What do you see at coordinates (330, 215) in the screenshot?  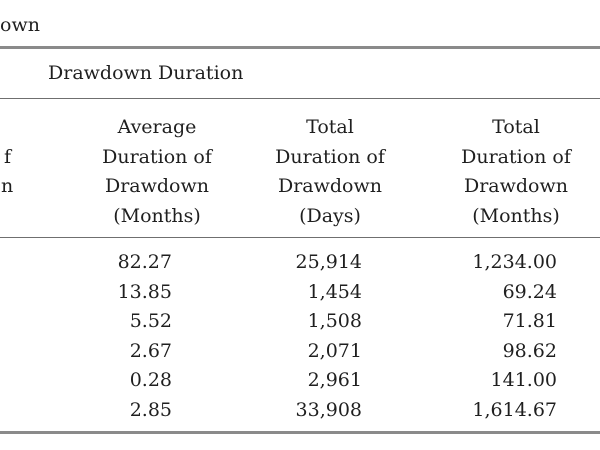 I see `header-line: (Days)` at bounding box center [330, 215].